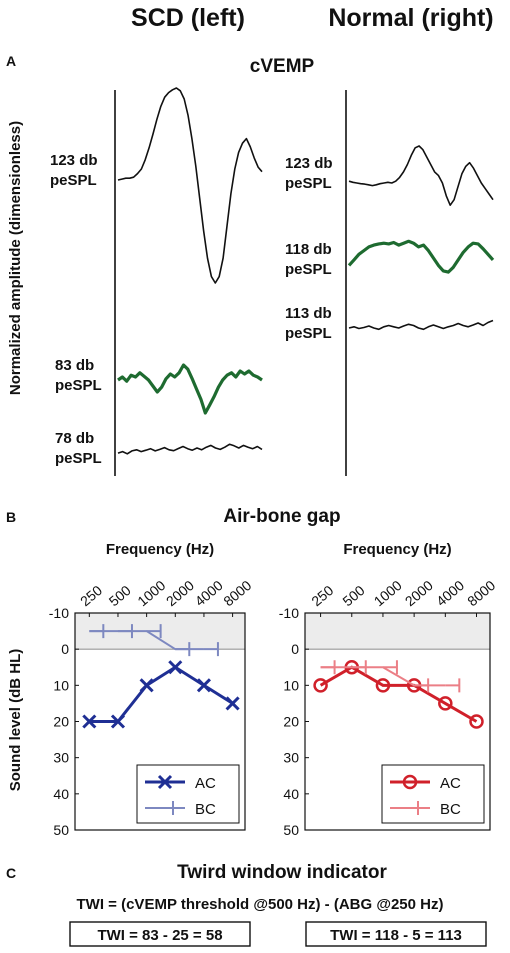 This screenshot has width=510, height=953. I want to click on left-result-box, so click(160, 934).